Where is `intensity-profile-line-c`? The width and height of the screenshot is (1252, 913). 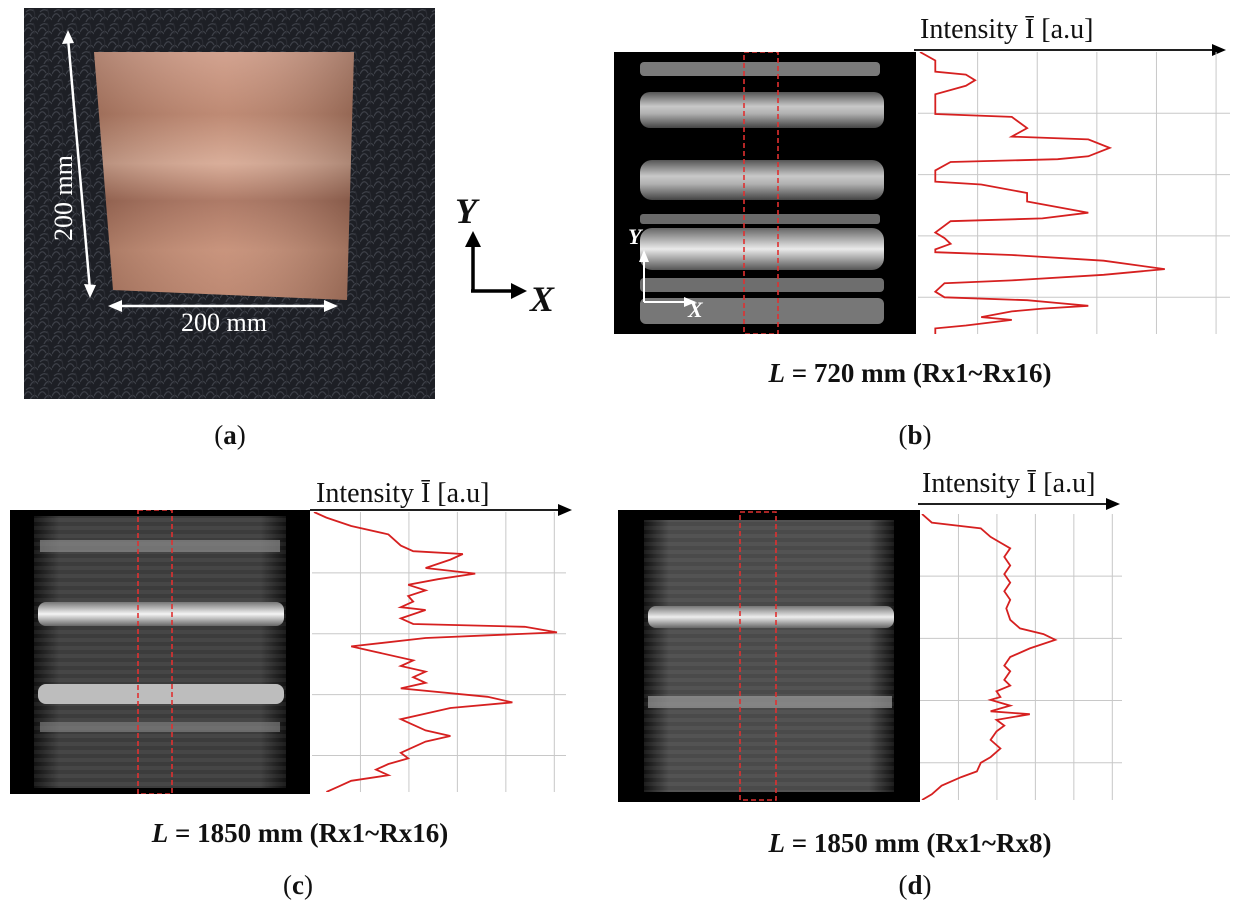
intensity-profile-line-c is located at coordinates (435, 652).